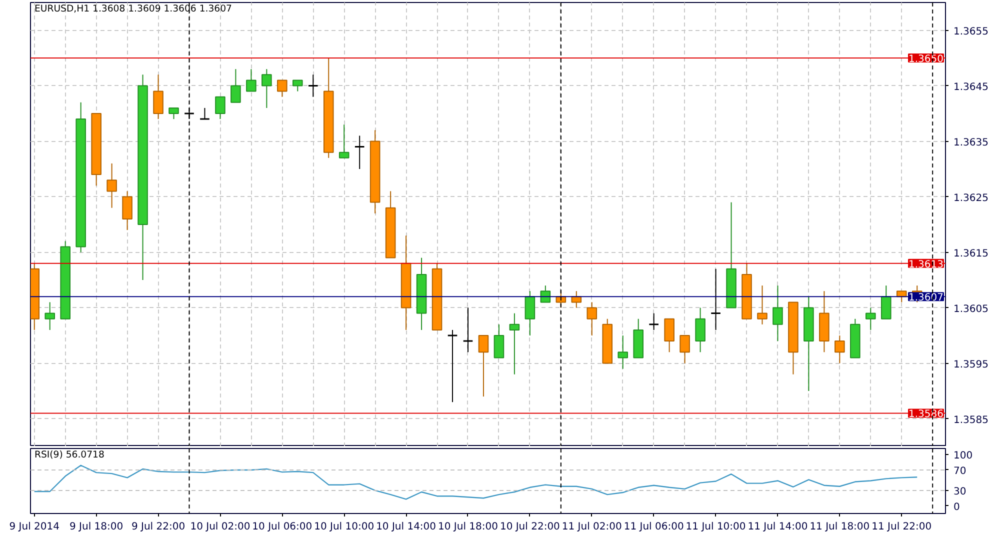 The width and height of the screenshot is (993, 535). Describe the element at coordinates (960, 492) in the screenshot. I see `y-tick-label: 30` at that location.